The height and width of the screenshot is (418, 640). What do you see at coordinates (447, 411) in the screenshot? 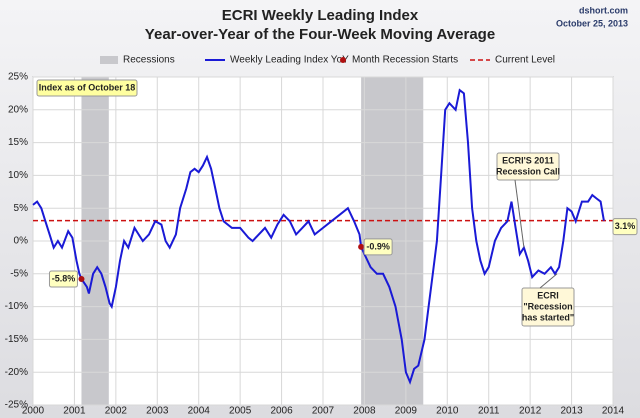
I see `x-tick-label: 2010` at bounding box center [447, 411].